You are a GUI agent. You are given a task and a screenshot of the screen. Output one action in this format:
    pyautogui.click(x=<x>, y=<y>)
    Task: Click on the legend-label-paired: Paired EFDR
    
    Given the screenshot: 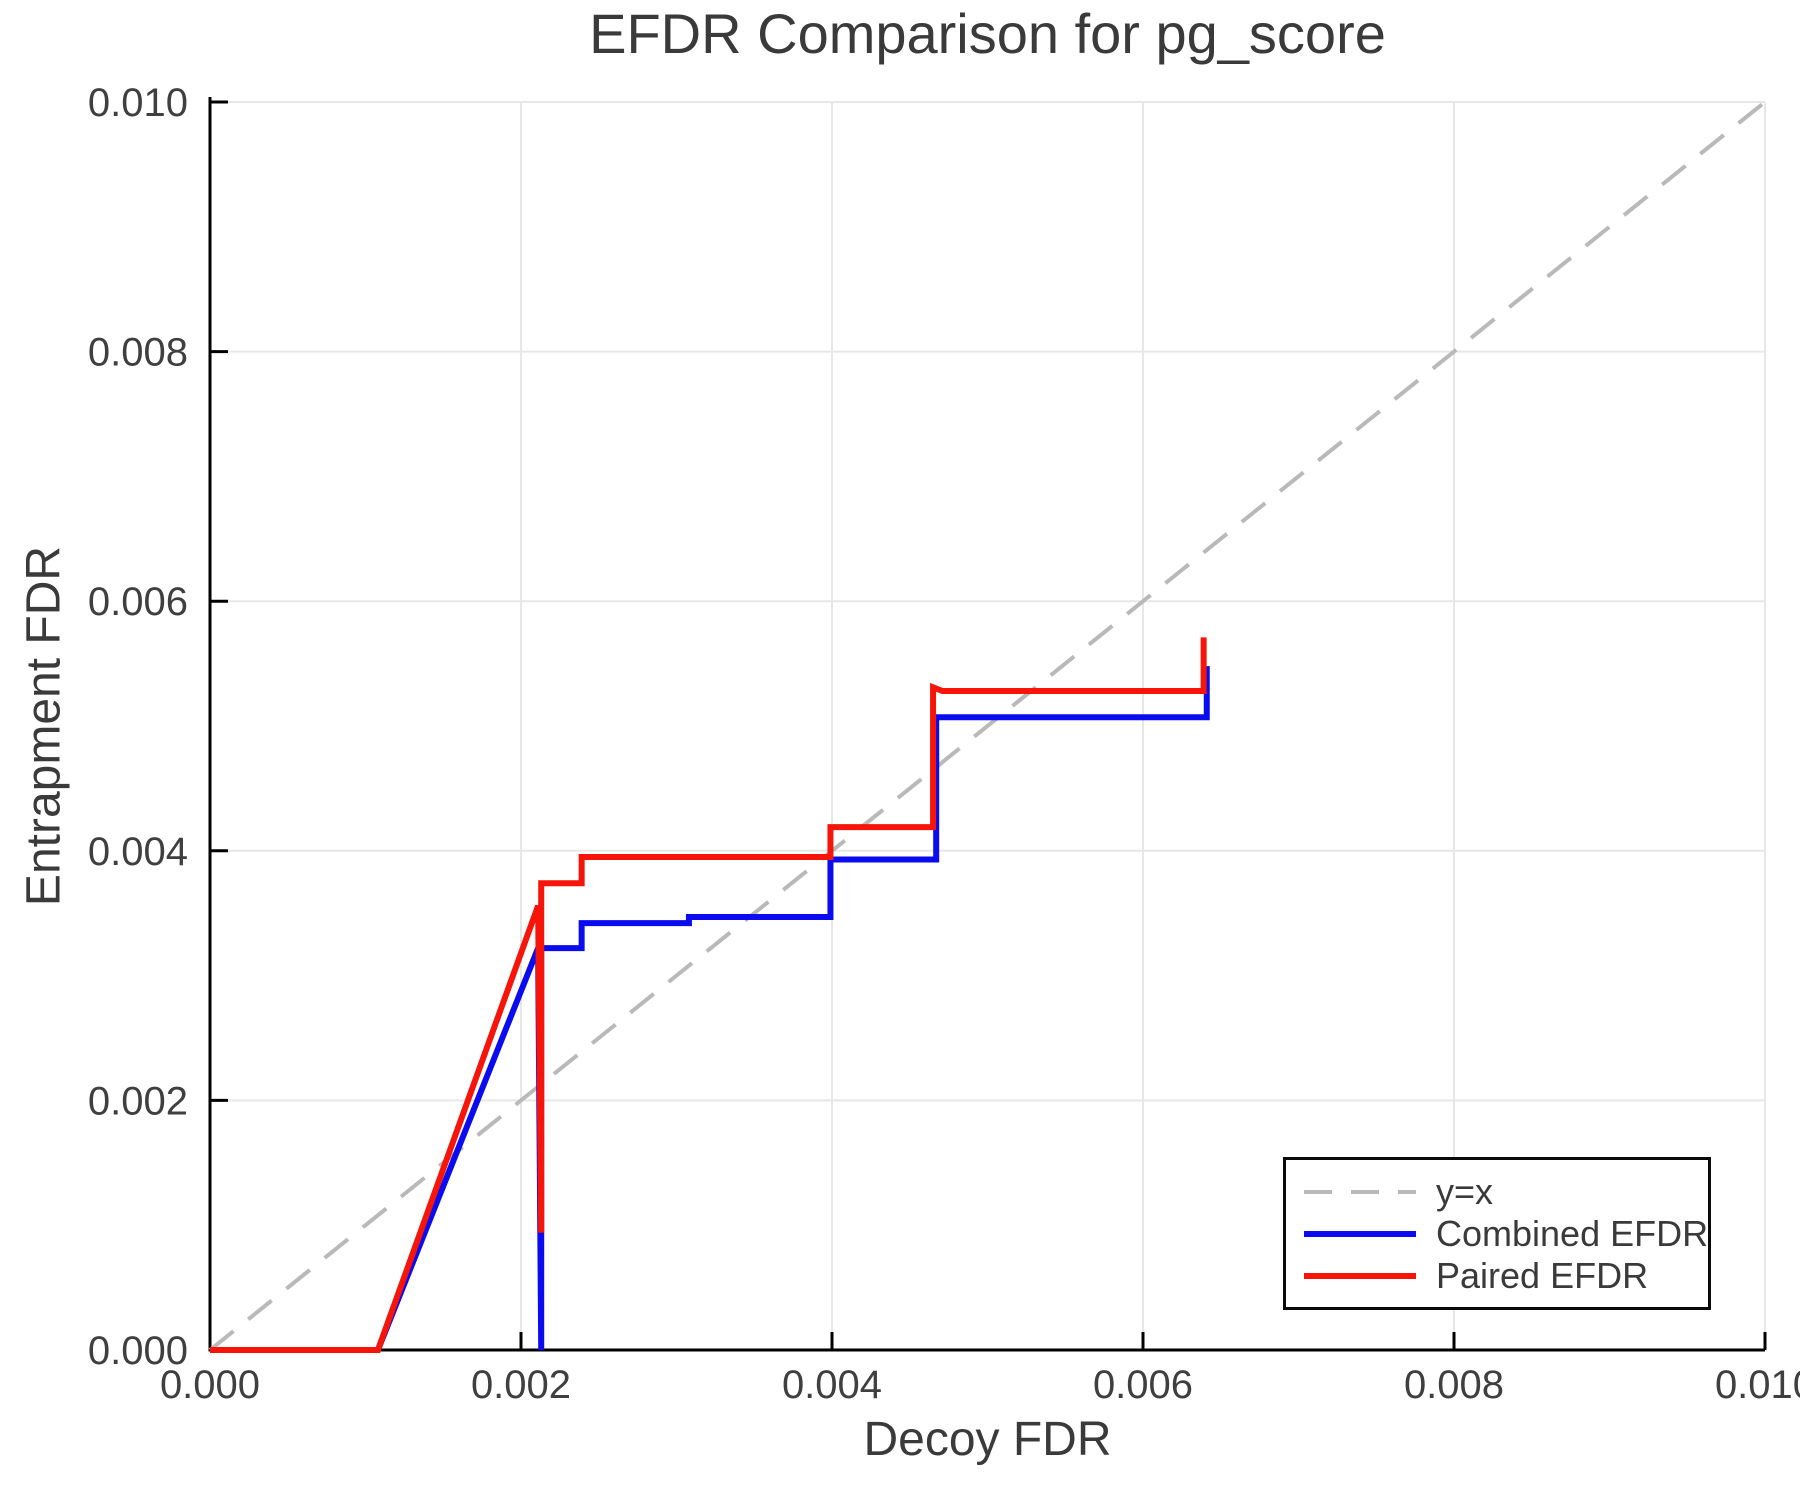 What is the action you would take?
    pyautogui.click(x=1542, y=1275)
    